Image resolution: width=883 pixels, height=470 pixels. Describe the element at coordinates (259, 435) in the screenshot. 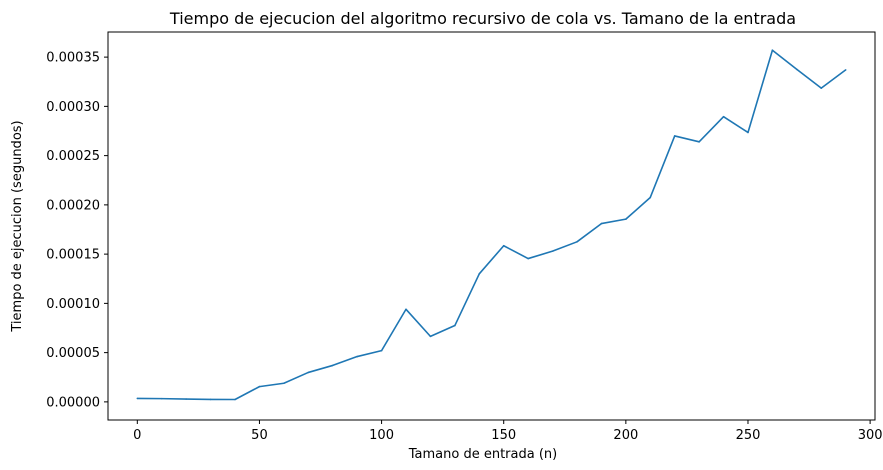

I see `x-tick-label: 50` at that location.